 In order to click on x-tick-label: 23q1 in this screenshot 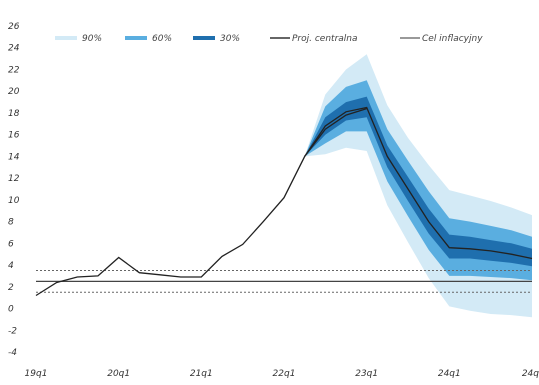, I will do `click(366, 374)`.